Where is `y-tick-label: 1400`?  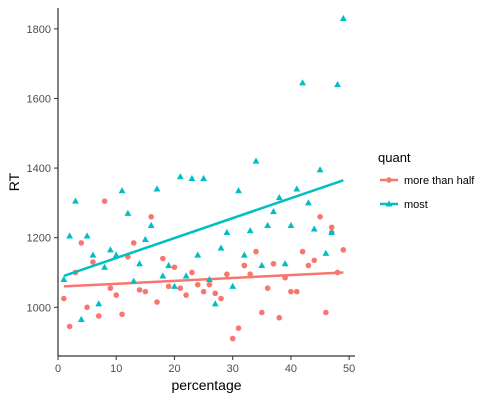 y-tick-label: 1400 is located at coordinates (39, 169).